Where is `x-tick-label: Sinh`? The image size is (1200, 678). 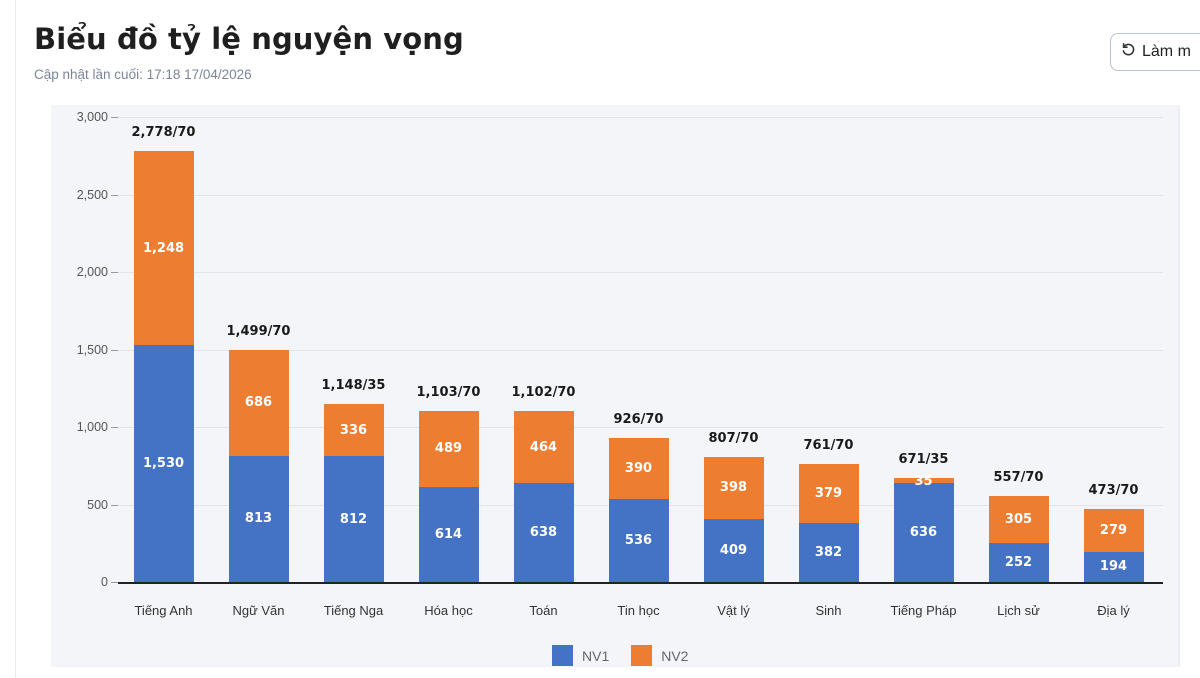
x-tick-label: Sinh is located at coordinates (828, 610).